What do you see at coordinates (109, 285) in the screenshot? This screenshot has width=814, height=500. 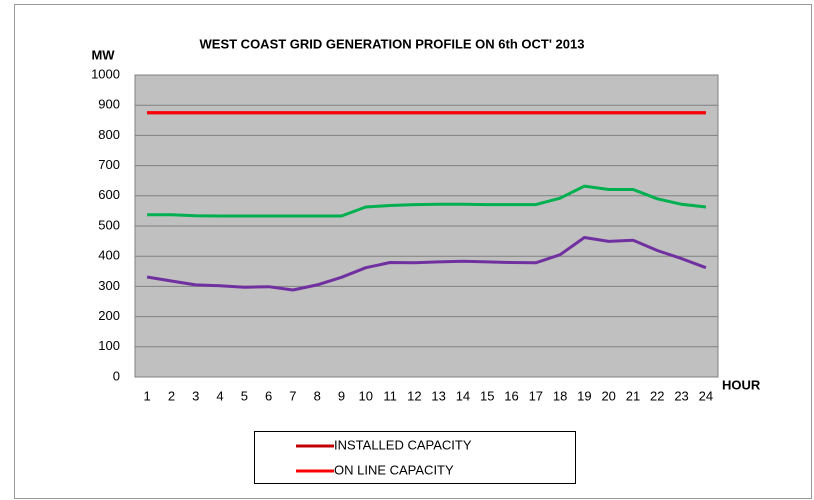 I see `y-tick-label: 300` at bounding box center [109, 285].